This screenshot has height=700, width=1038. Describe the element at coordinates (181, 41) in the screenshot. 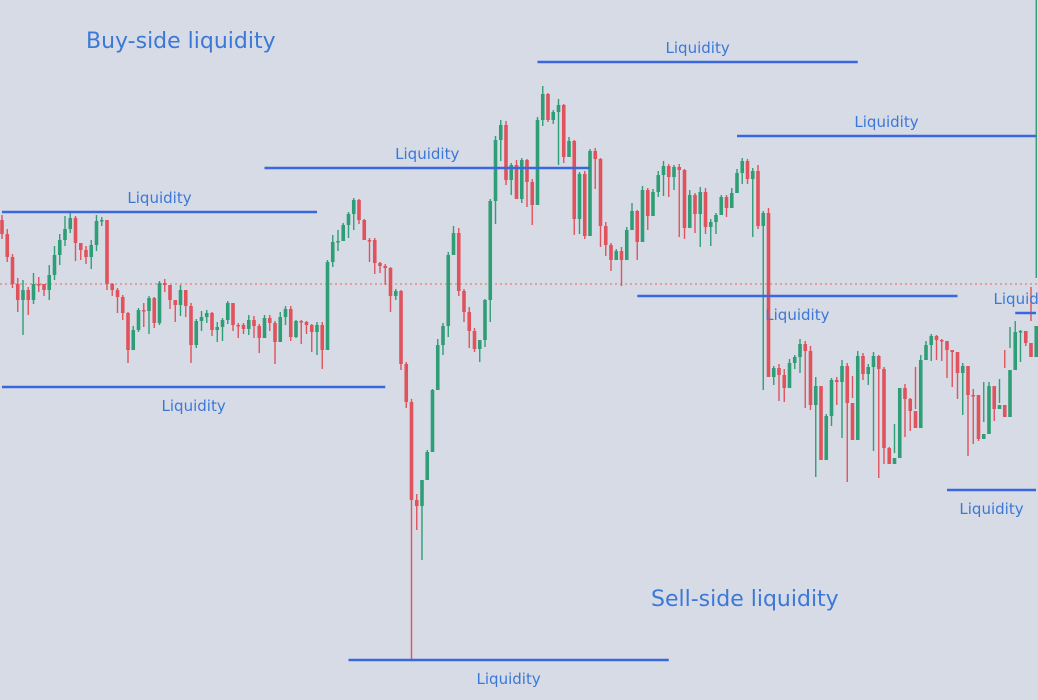

I see `buy-side-liquidity-heading: Buy-side liquidity` at that location.